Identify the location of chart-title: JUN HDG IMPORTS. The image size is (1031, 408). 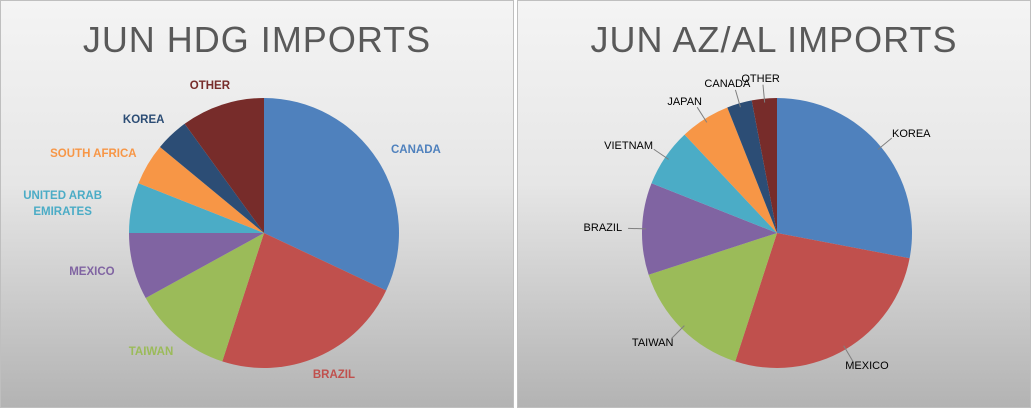
(257, 39).